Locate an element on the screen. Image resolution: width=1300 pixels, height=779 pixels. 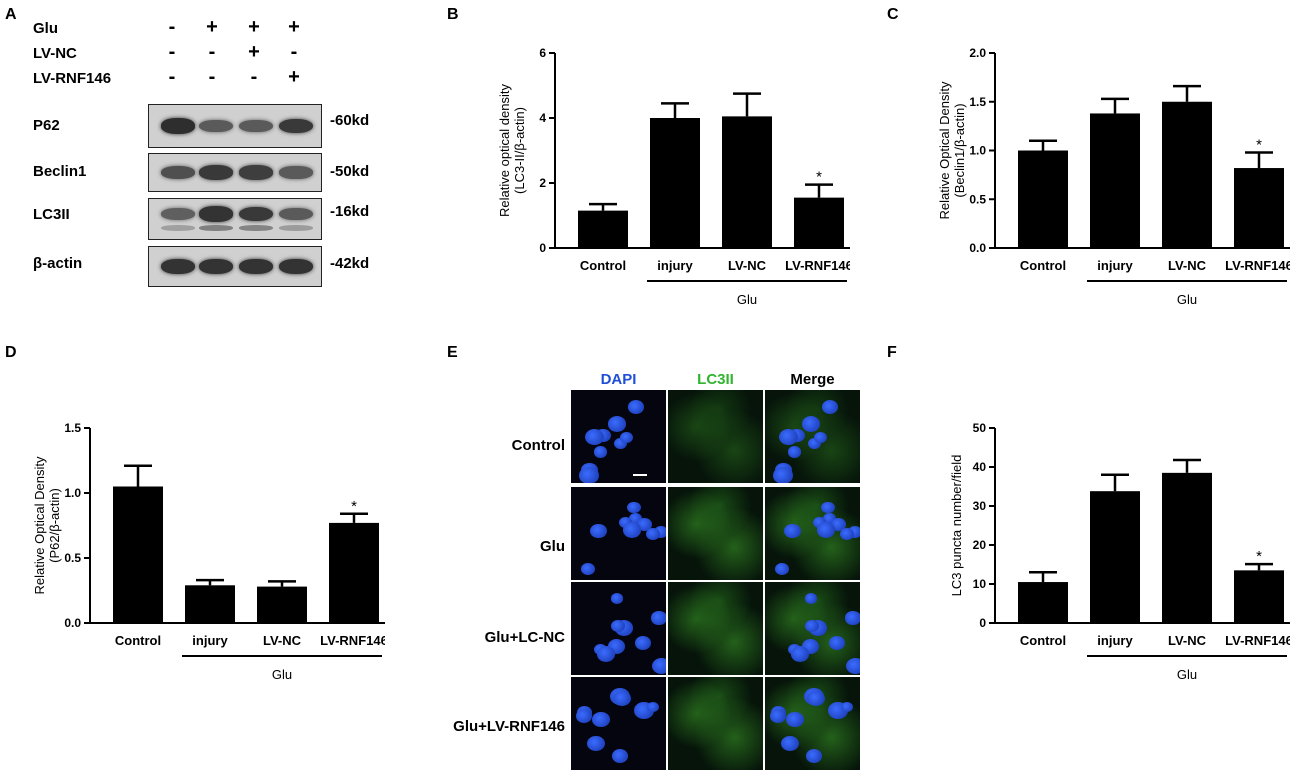
kd-label-beclin1: -50kd is located at coordinates (350, 171).